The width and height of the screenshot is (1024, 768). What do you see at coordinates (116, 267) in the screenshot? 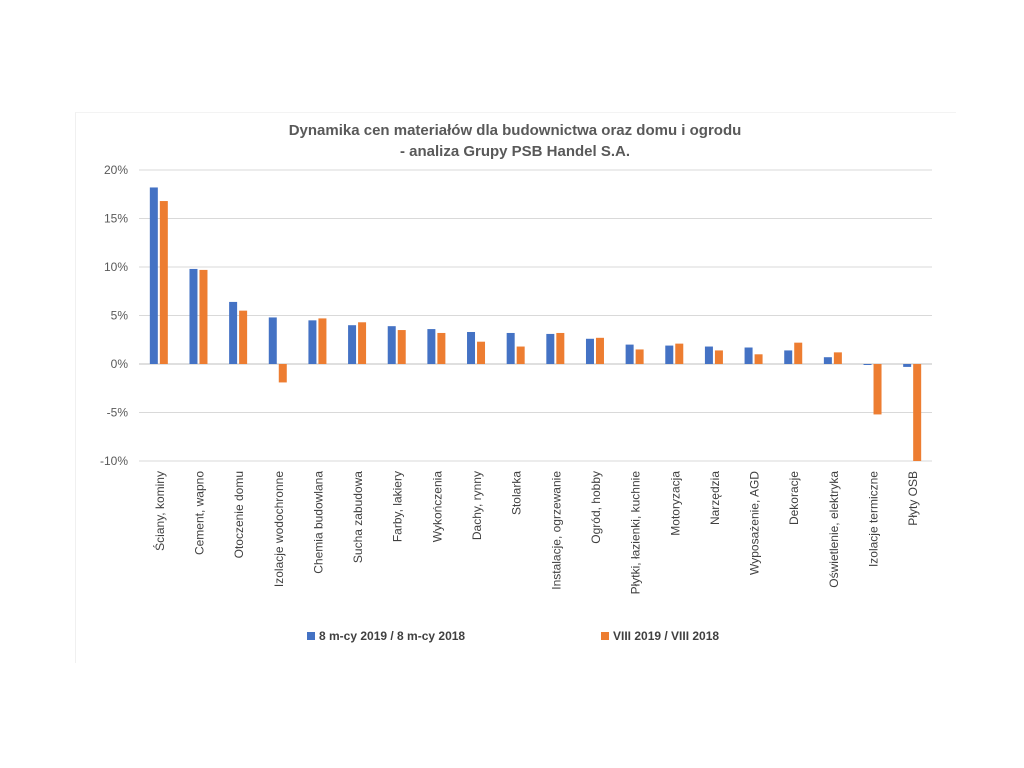
I see `y-tick-label: 10%` at bounding box center [116, 267].